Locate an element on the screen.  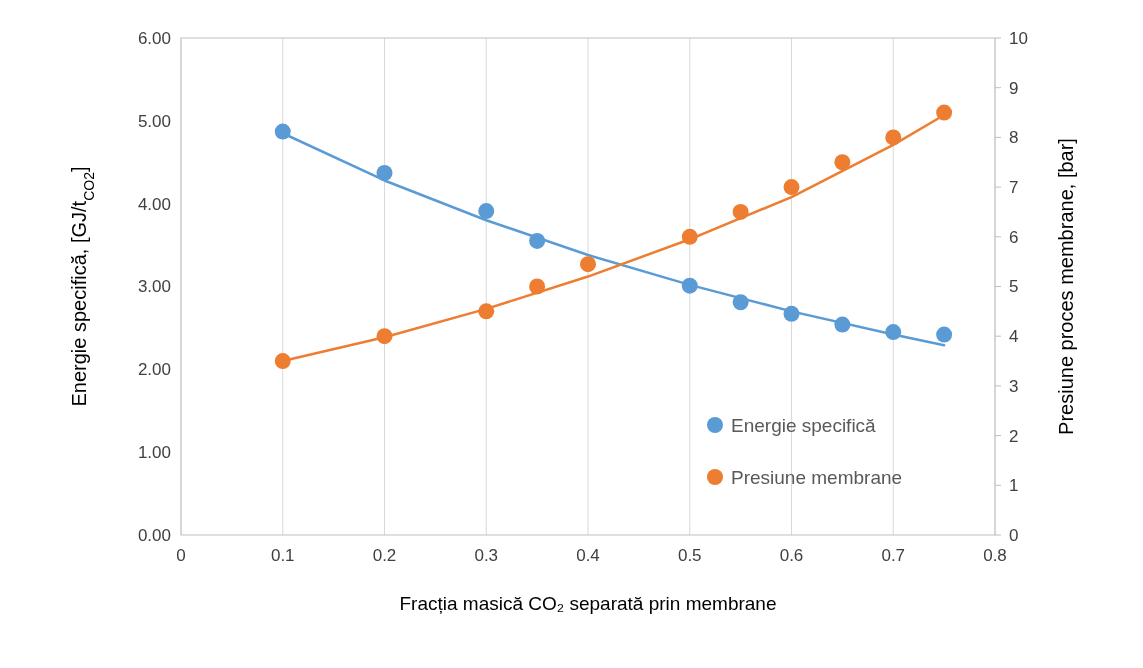
x-tick-label: 0.6 is located at coordinates (791, 555).